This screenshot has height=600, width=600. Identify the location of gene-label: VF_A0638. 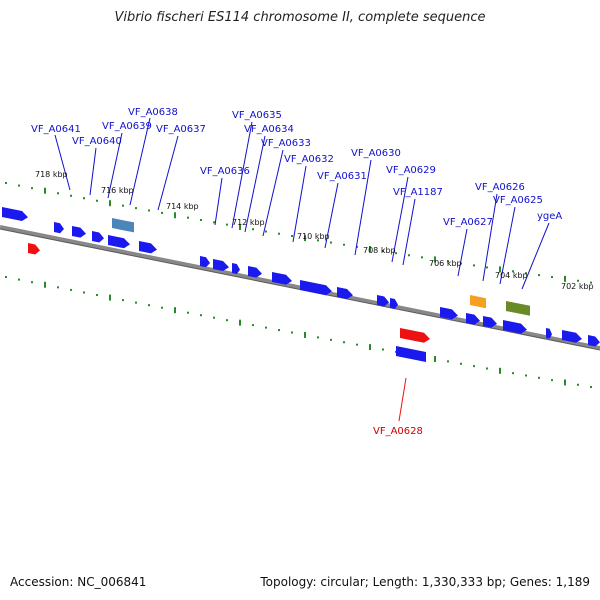
(153, 112).